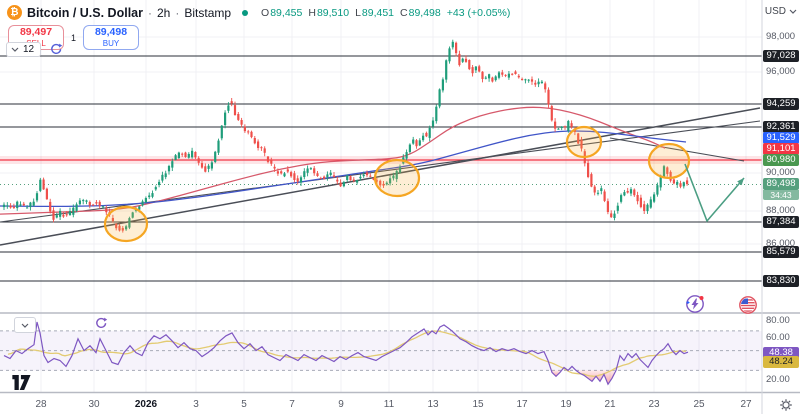  What do you see at coordinates (778, 320) in the screenshot?
I see `price-axis-tick: 80.00` at bounding box center [778, 320].